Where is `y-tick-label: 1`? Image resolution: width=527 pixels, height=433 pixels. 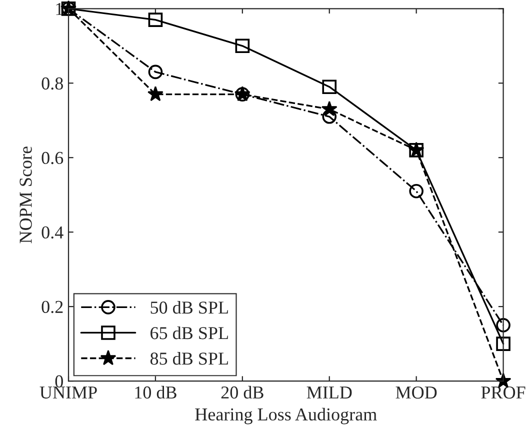
y-tick-label: 1 is located at coordinates (59, 9).